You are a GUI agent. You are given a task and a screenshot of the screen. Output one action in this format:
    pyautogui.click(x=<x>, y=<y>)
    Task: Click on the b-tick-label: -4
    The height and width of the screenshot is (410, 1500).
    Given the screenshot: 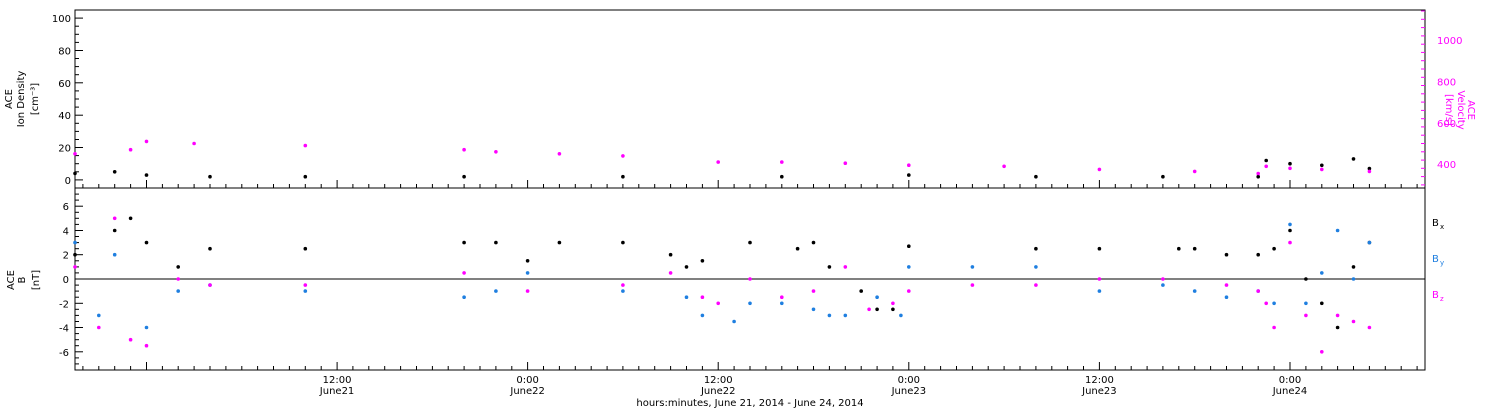 What is the action you would take?
    pyautogui.click(x=64, y=329)
    